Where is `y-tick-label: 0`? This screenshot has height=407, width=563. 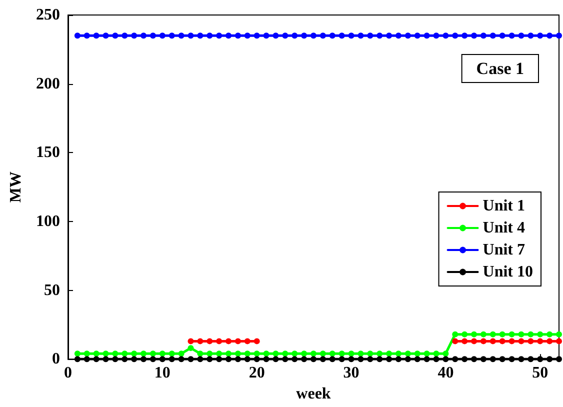
y-tick-label: 0 is located at coordinates (56, 359).